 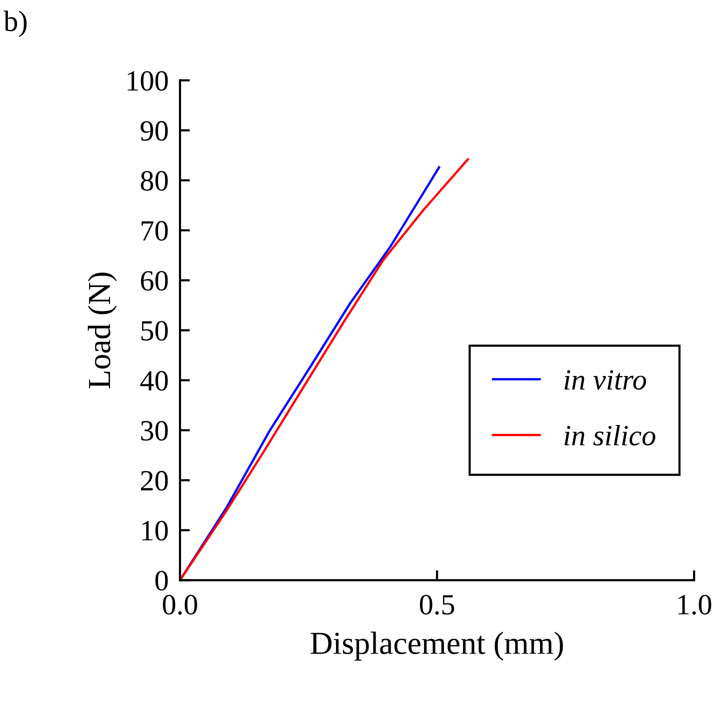 I want to click on x-tick-label: 0.5, so click(x=437, y=604).